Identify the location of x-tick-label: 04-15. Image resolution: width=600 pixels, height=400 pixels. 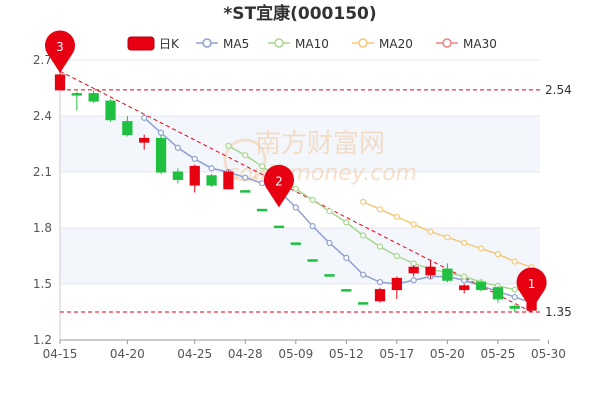
(60, 354).